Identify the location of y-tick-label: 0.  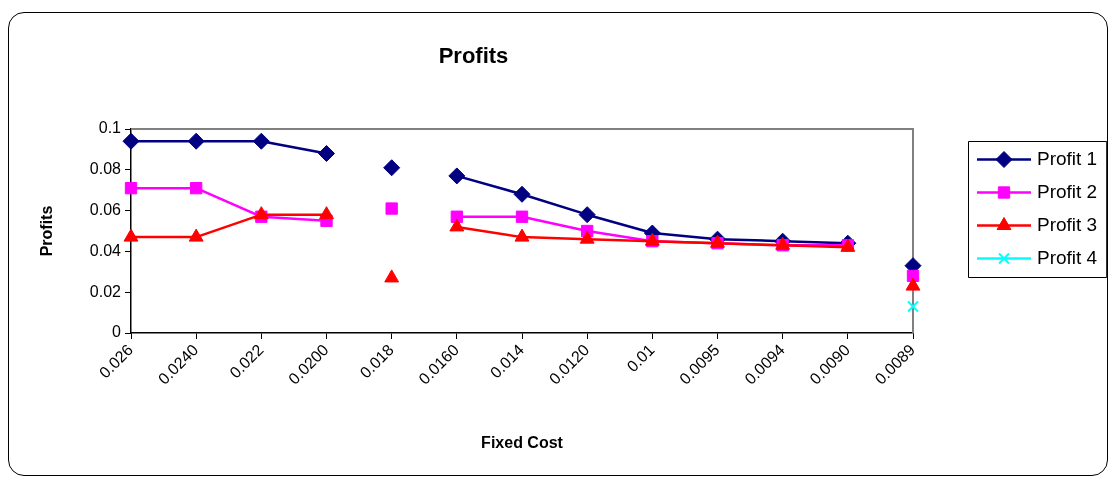
(117, 332).